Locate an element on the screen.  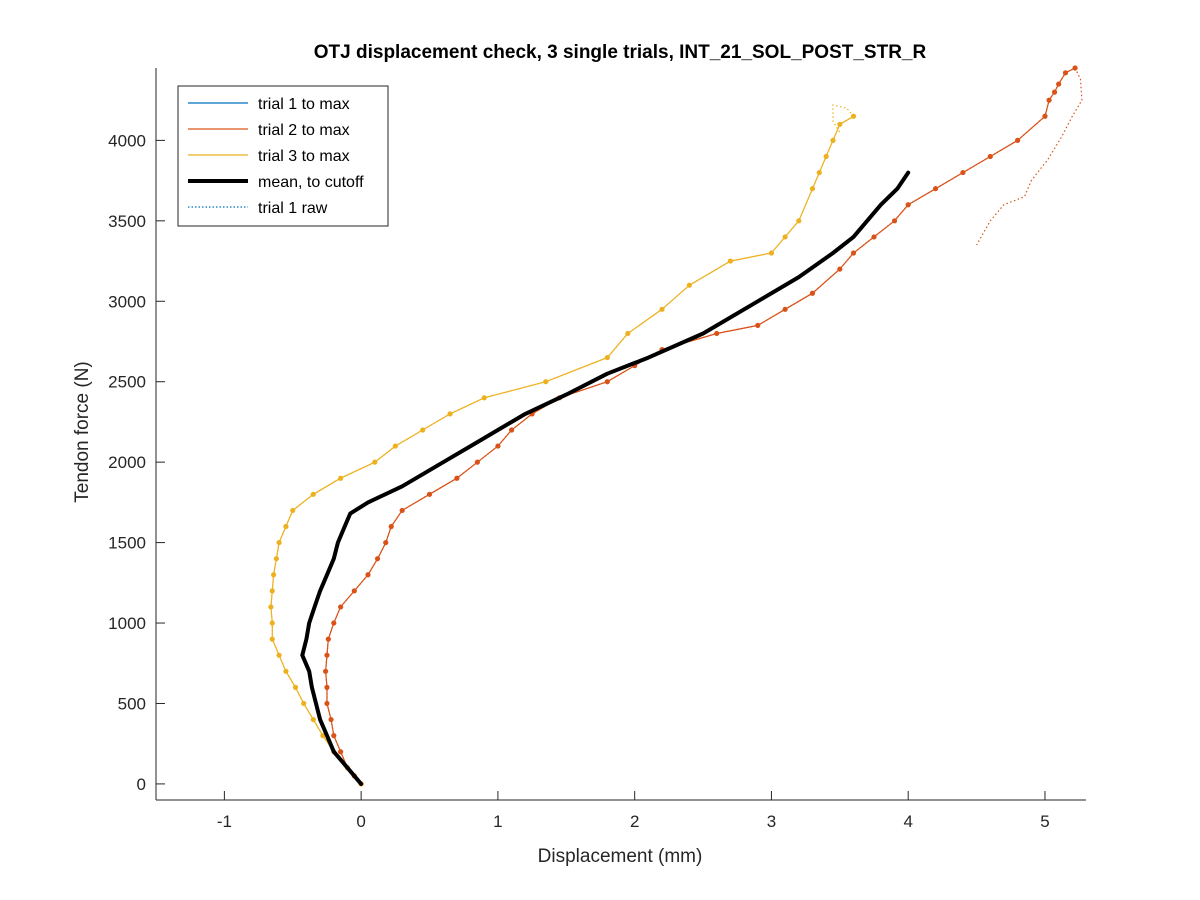
legend-label: trial 2 to max is located at coordinates (304, 130).